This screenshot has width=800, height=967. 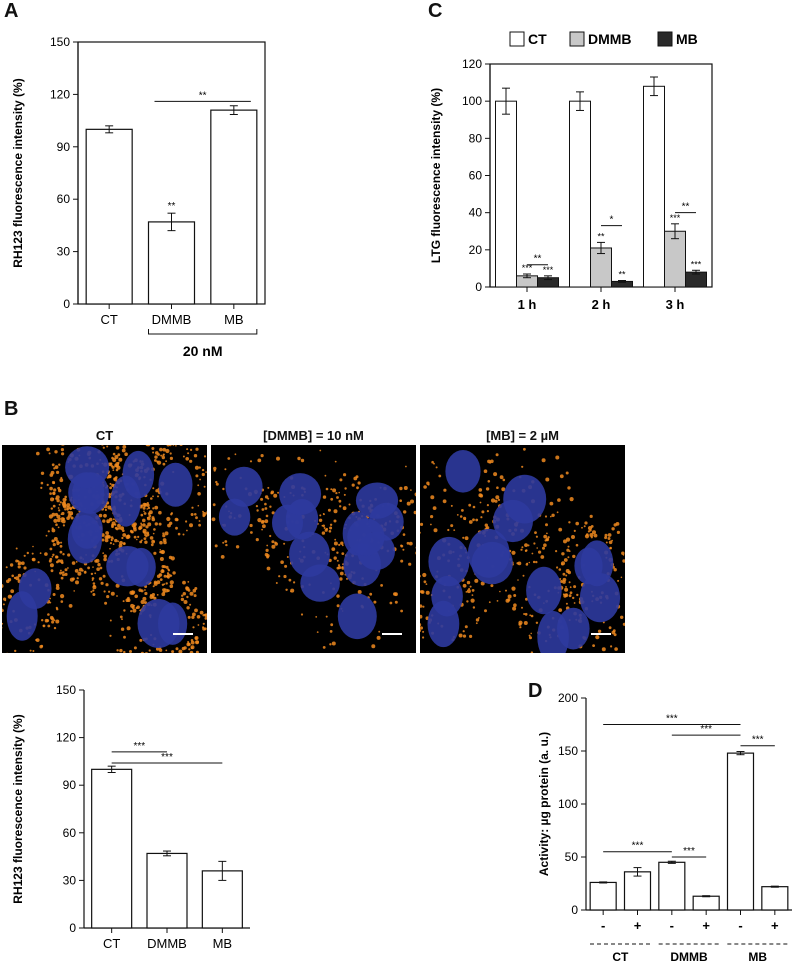 I want to click on x-tick-label: DMMB, so click(x=172, y=319).